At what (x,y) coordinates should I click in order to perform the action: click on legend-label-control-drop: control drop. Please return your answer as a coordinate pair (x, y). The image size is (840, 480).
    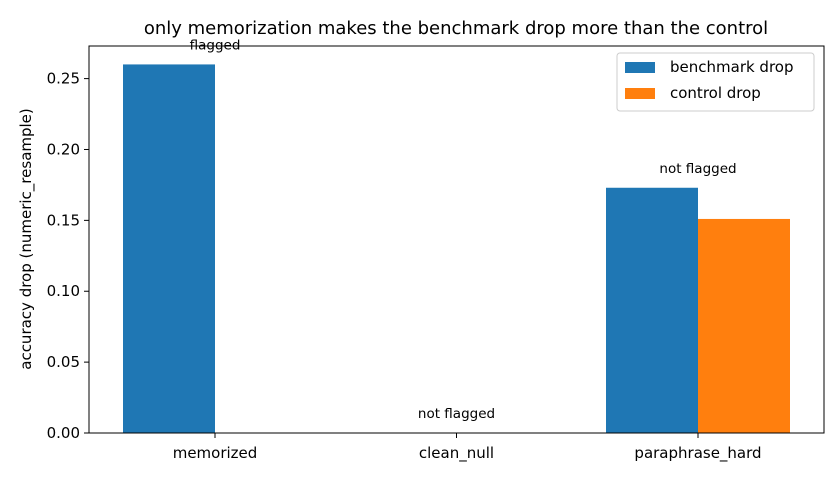
    Looking at the image, I should click on (715, 93).